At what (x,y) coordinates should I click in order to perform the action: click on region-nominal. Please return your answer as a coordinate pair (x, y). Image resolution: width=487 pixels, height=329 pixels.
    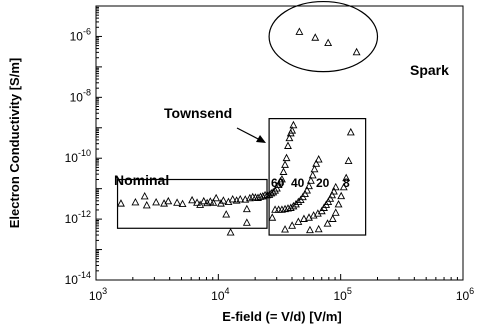
    Looking at the image, I should click on (192, 203).